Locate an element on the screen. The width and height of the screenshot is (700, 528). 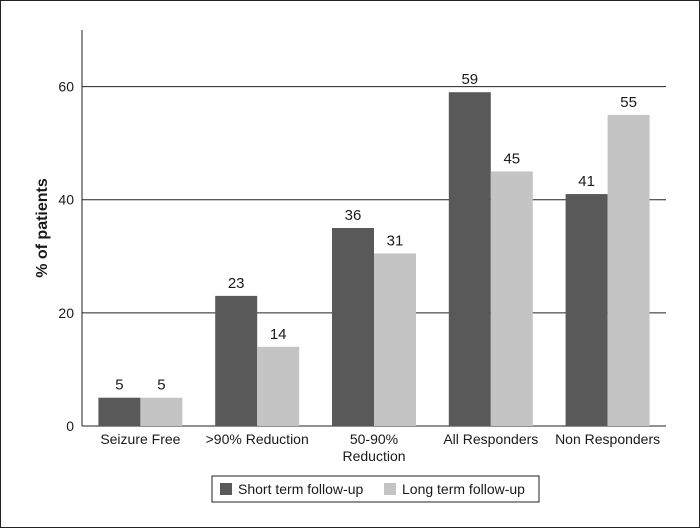
y-tick-label: 40 is located at coordinates (66, 200).